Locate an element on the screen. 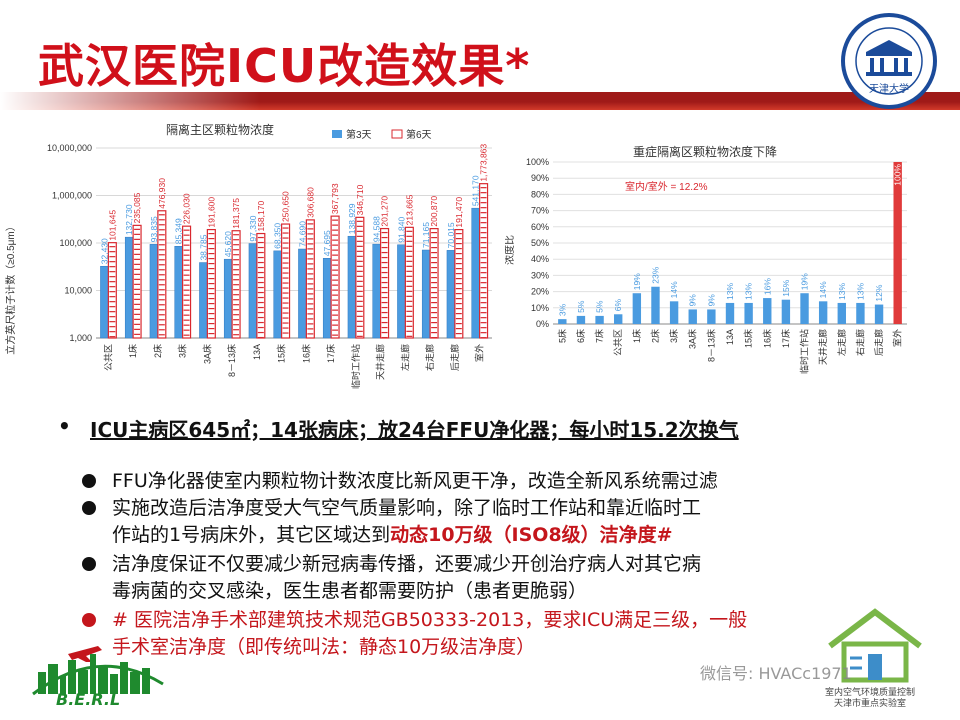 The width and height of the screenshot is (960, 720). bar-data-label: 138,929 is located at coordinates (352, 218).